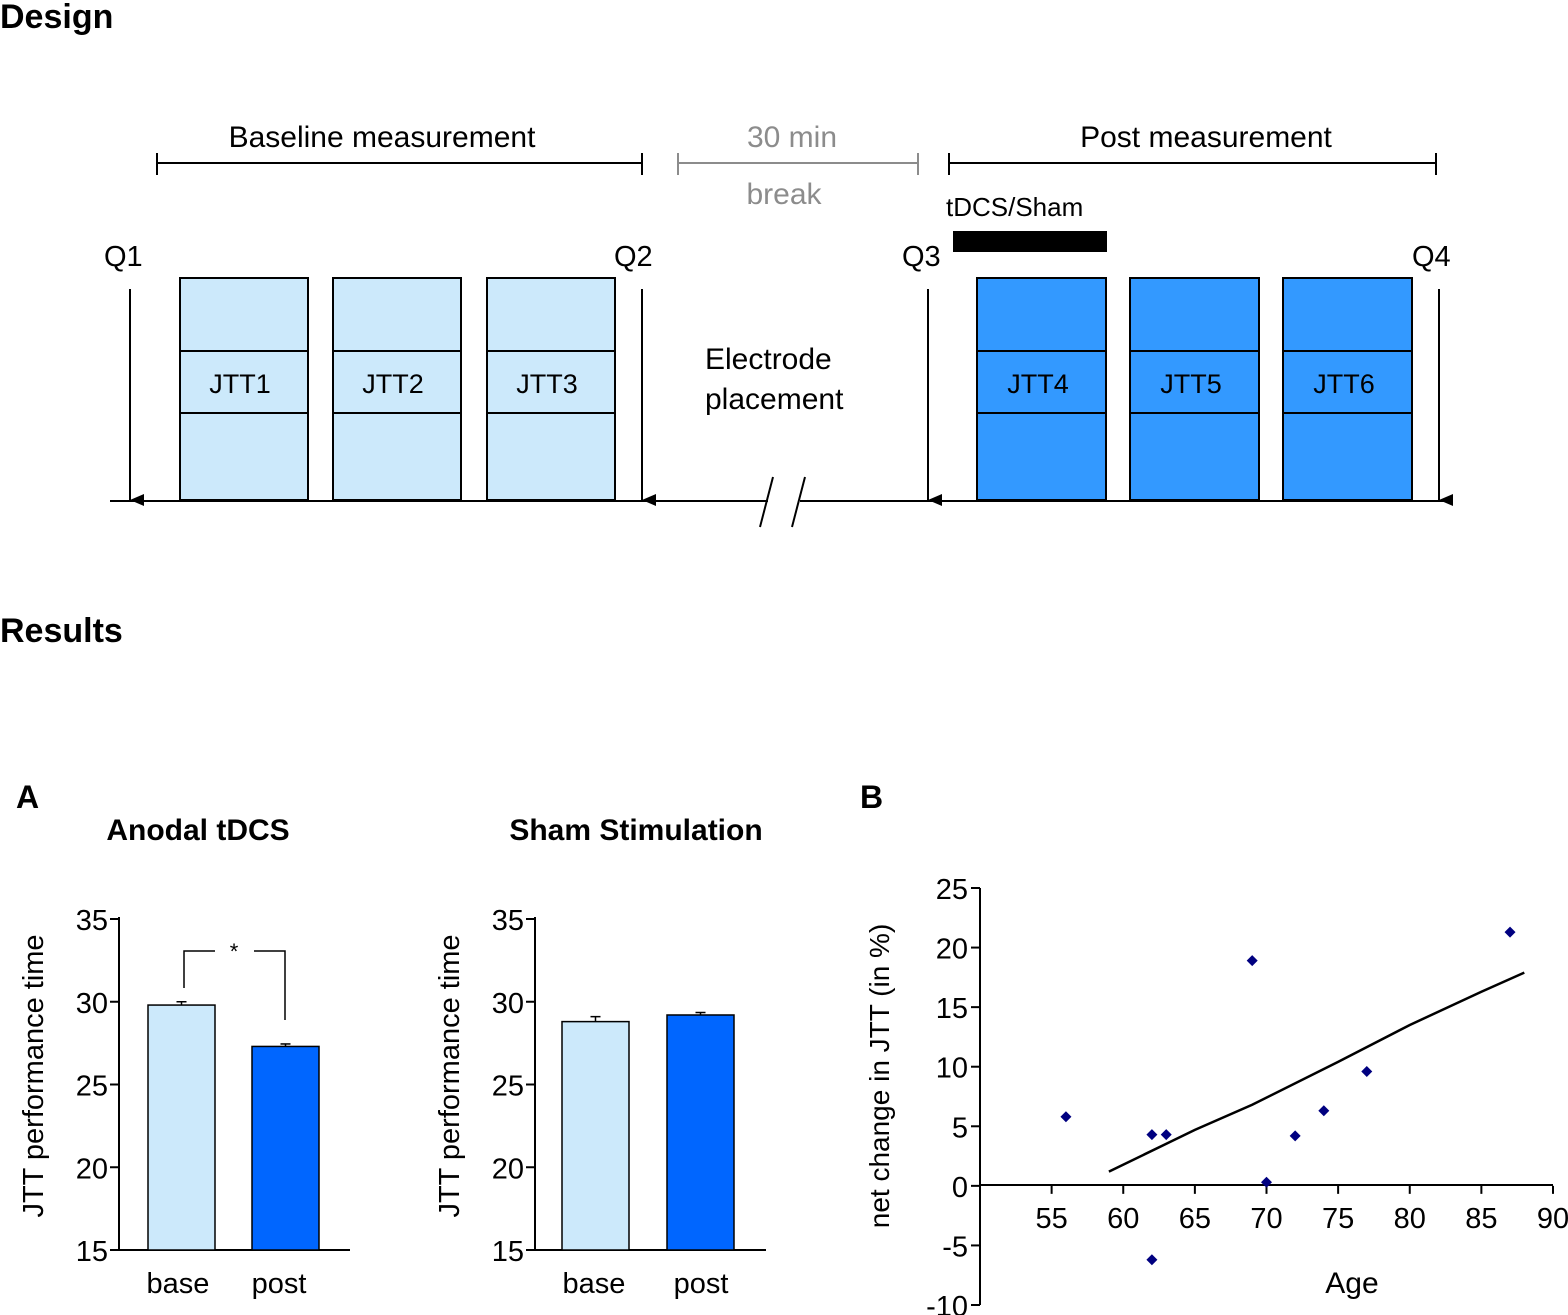  I want to click on chart-scatter-ytick-1: -5, so click(955, 1247).